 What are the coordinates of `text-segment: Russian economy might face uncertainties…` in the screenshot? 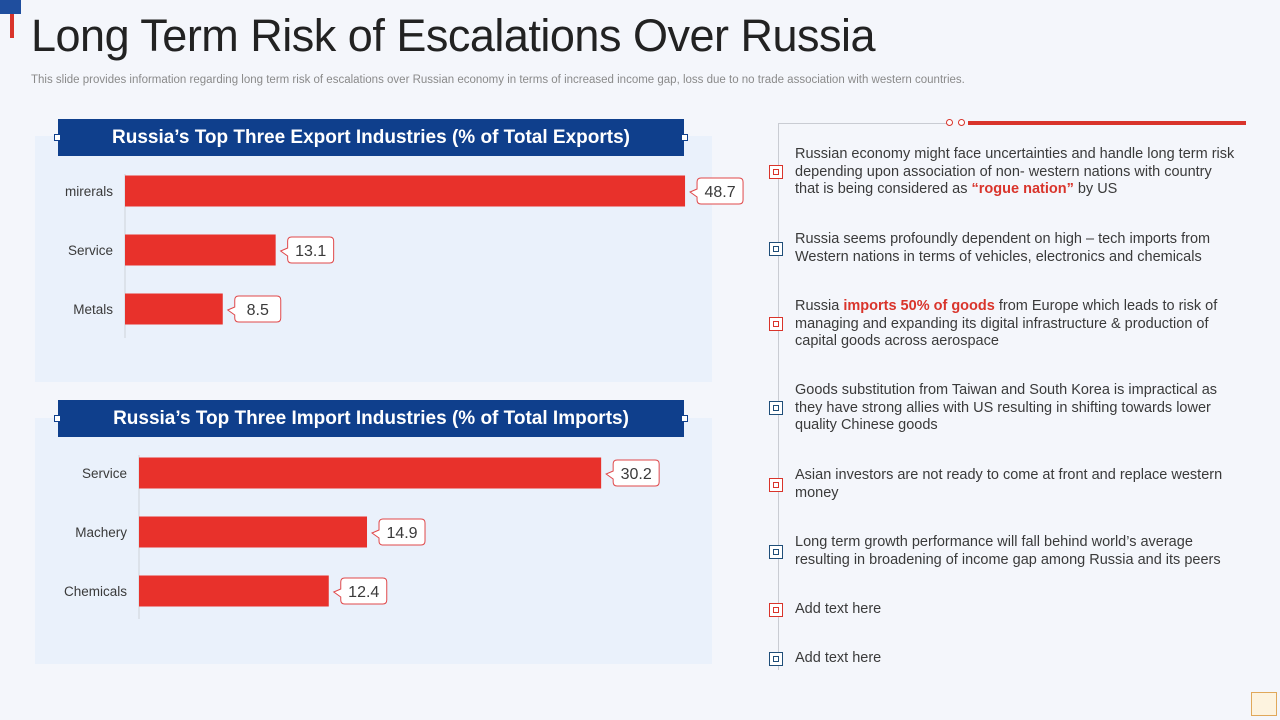 It's located at (1015, 171).